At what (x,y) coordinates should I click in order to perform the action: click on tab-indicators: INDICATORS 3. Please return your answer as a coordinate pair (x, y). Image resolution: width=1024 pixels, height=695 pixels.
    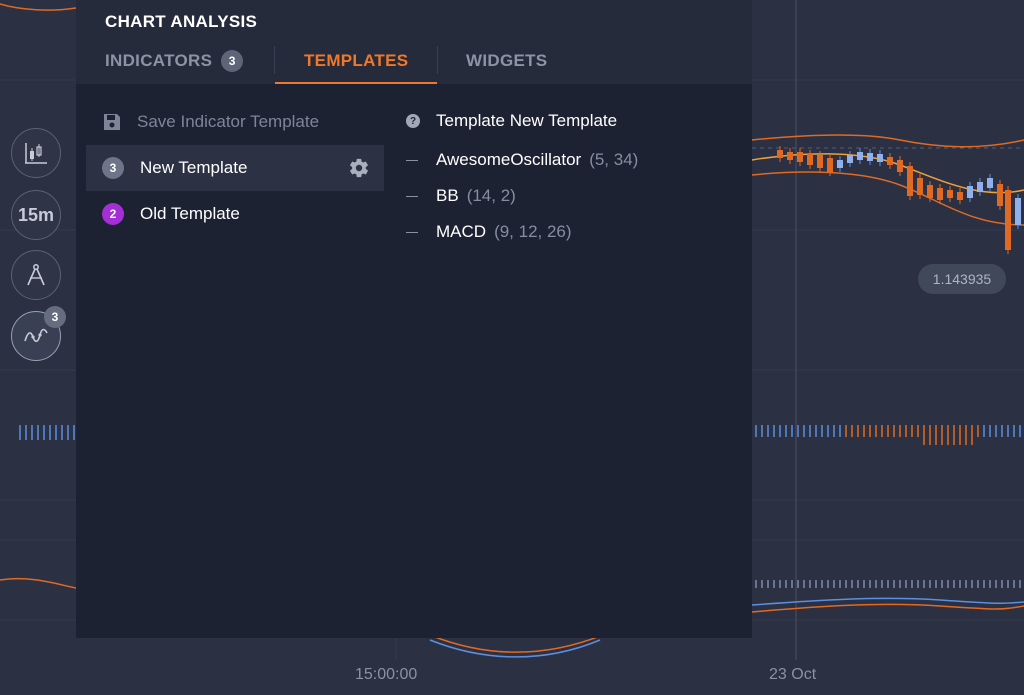
    Looking at the image, I should click on (174, 61).